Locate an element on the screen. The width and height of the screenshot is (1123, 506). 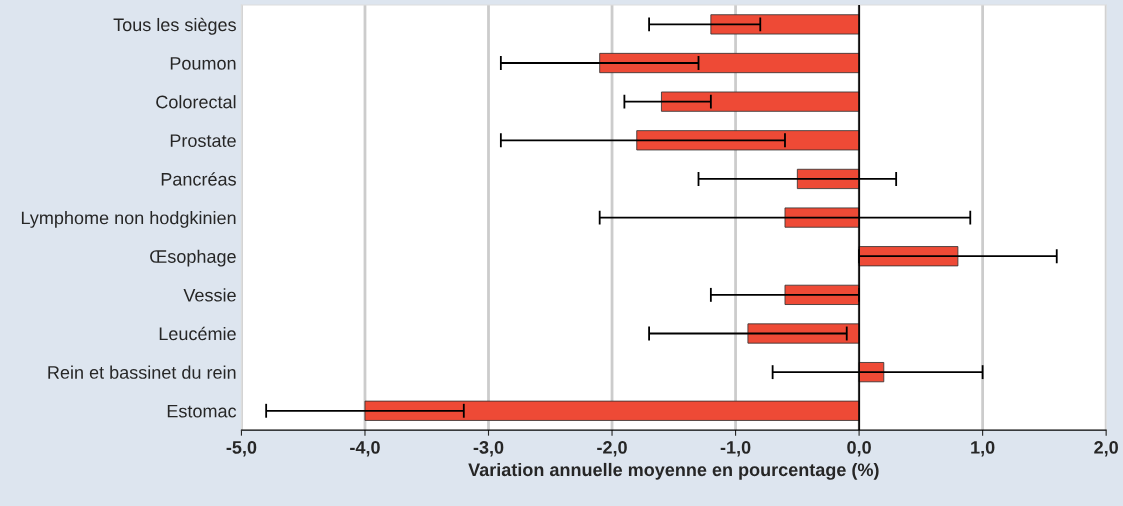
y-tick-label: Colorectal is located at coordinates (196, 102).